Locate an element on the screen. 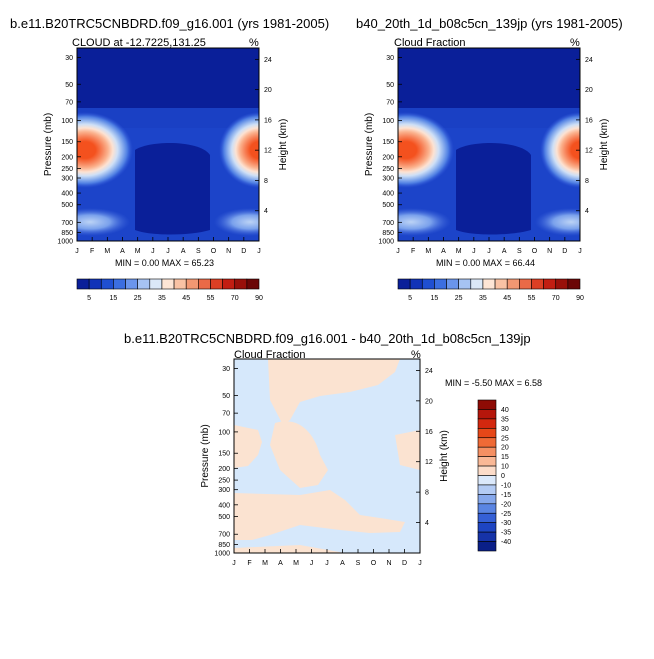  colorbar-label: 20 is located at coordinates (505, 448).